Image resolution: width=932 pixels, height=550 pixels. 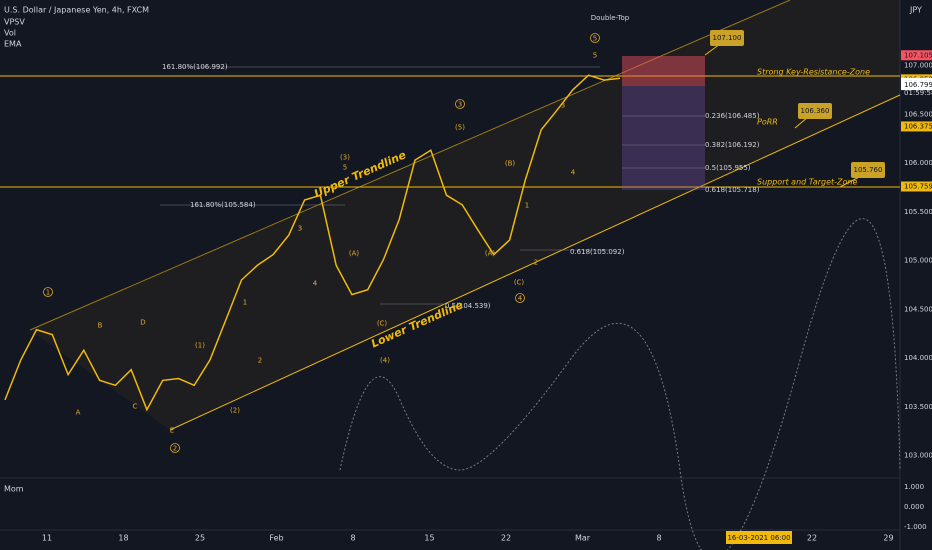 I want to click on date-label: Feb, so click(x=276, y=538).